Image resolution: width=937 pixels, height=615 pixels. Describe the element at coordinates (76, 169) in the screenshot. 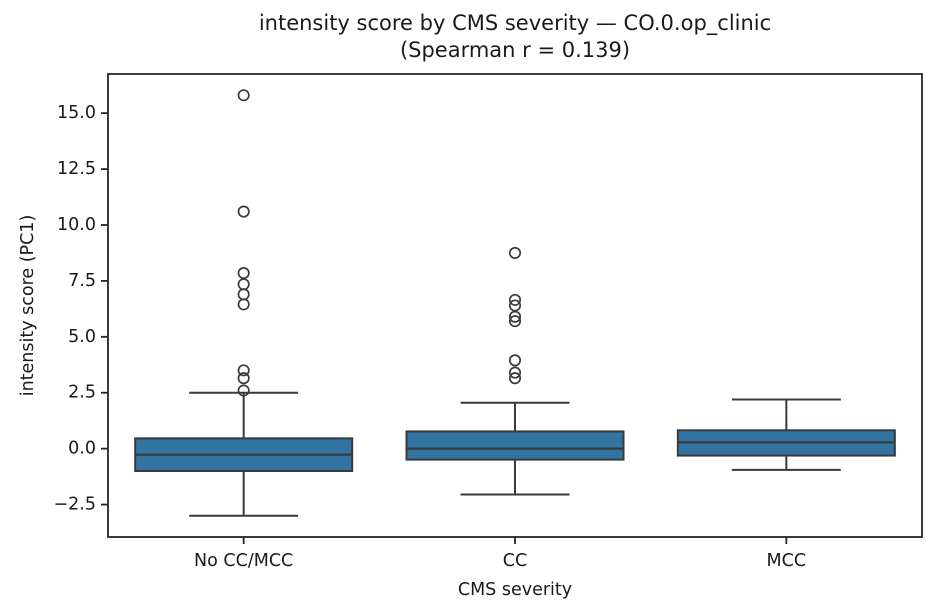

I see `y-tick-label: 12.5` at that location.